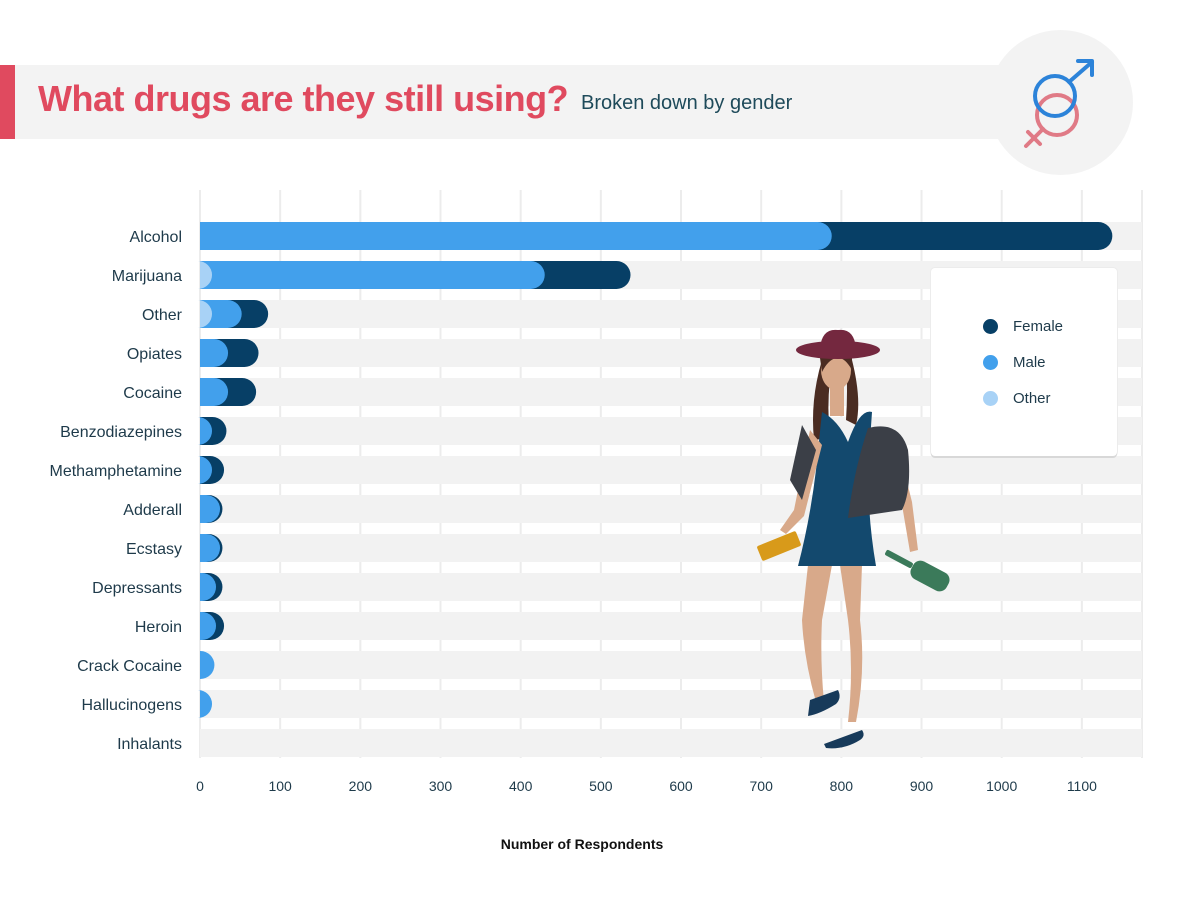 The width and height of the screenshot is (1200, 900). What do you see at coordinates (681, 786) in the screenshot?
I see `x-tick-label: 600` at bounding box center [681, 786].